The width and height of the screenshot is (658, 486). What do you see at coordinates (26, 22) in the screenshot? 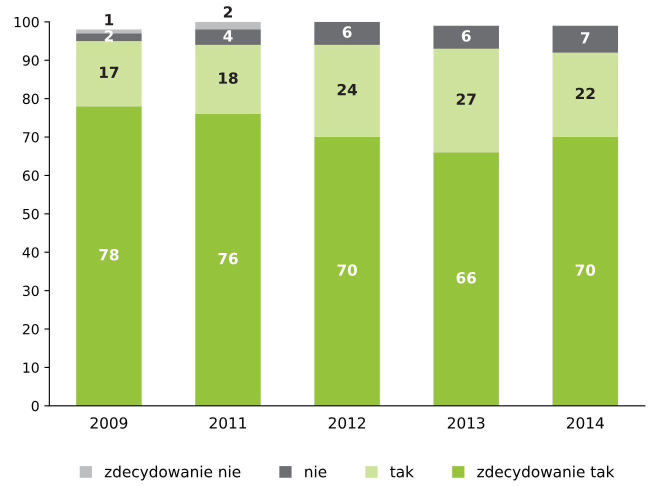
I see `y-tick-label: 100` at bounding box center [26, 22].